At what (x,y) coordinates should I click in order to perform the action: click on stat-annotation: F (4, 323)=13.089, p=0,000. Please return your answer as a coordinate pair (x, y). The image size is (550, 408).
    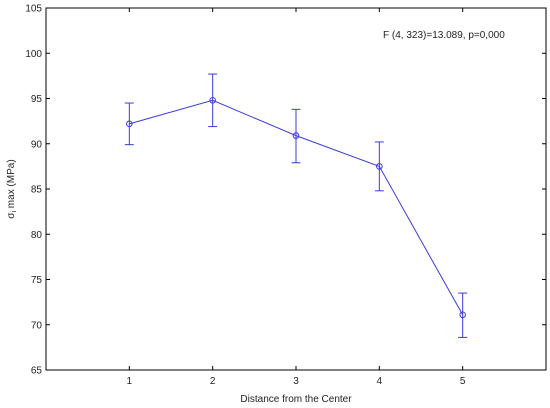
    Looking at the image, I should click on (444, 35).